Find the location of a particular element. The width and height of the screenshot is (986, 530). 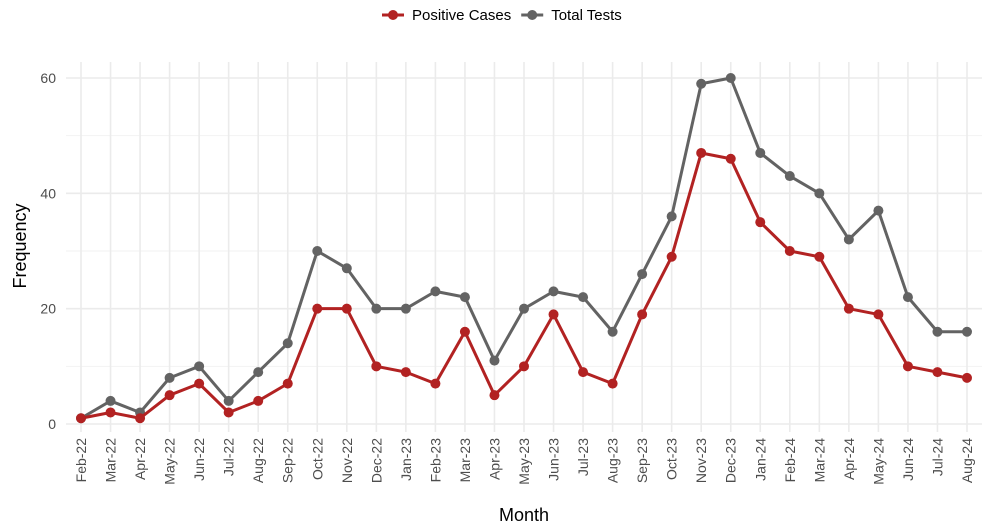

x-tick-label: Jun-22 is located at coordinates (199, 459).